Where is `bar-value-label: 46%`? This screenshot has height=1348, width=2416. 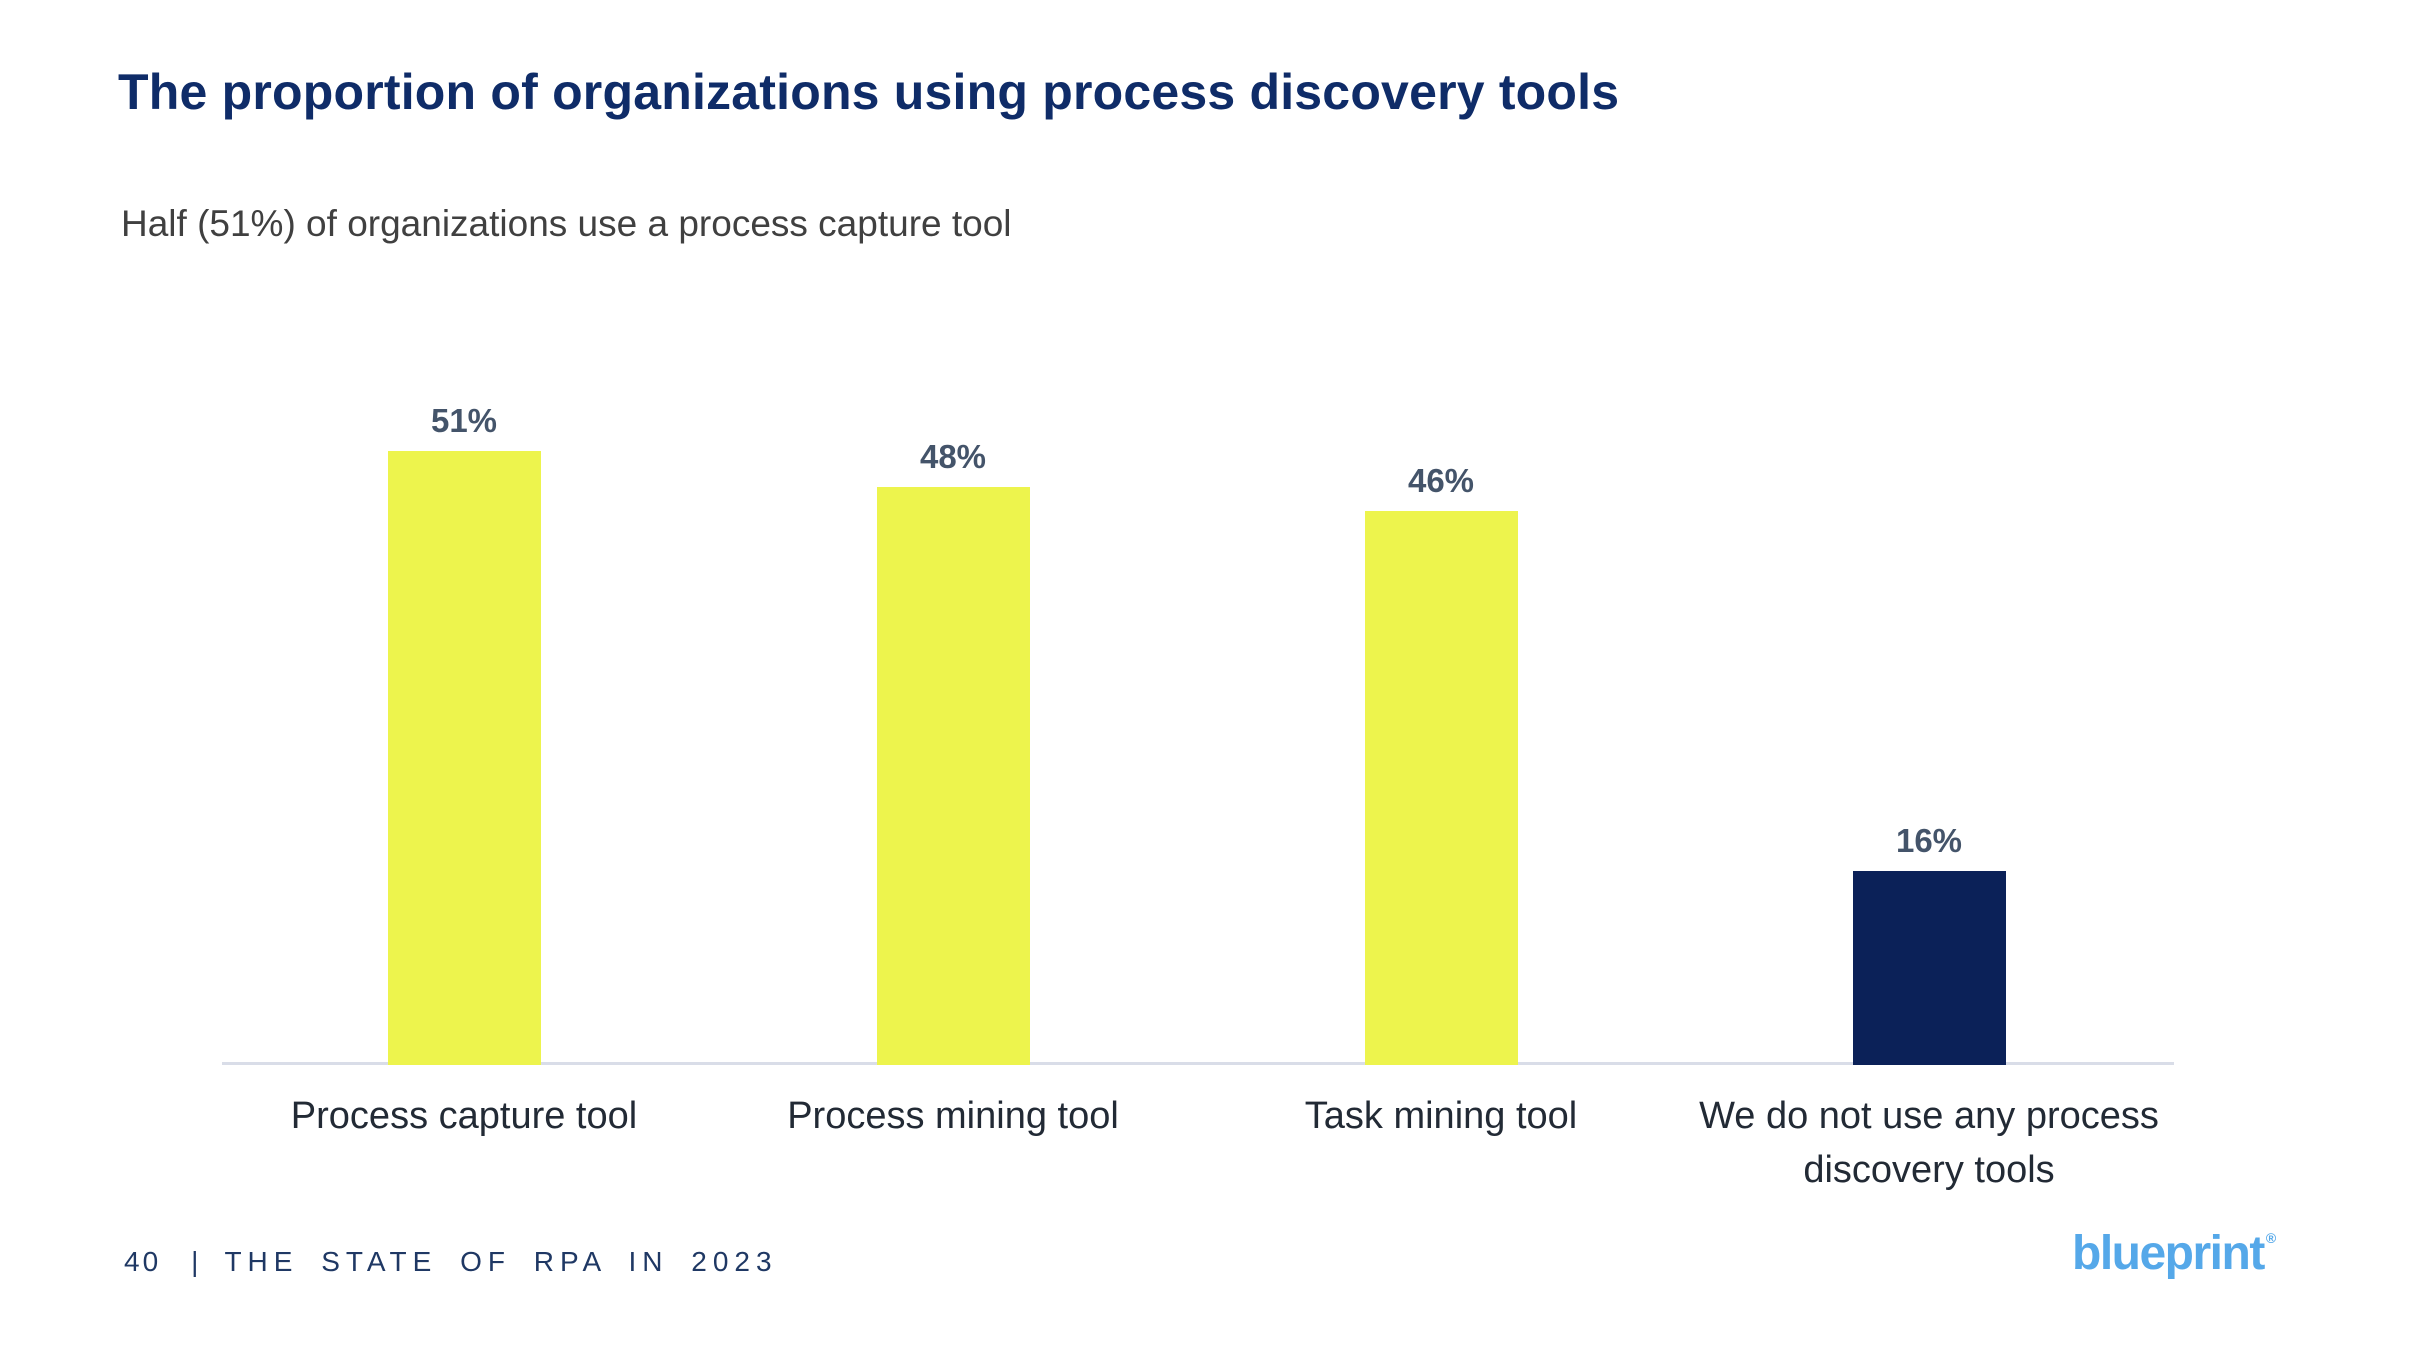 bar-value-label: 46% is located at coordinates (1441, 480).